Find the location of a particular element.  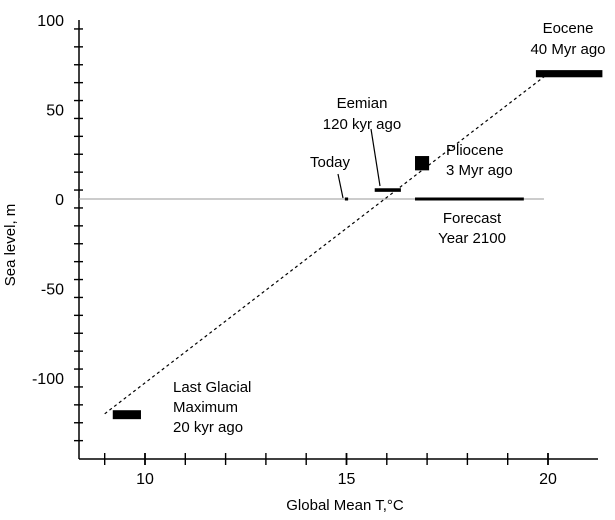

eemian-marker is located at coordinates (387, 190).